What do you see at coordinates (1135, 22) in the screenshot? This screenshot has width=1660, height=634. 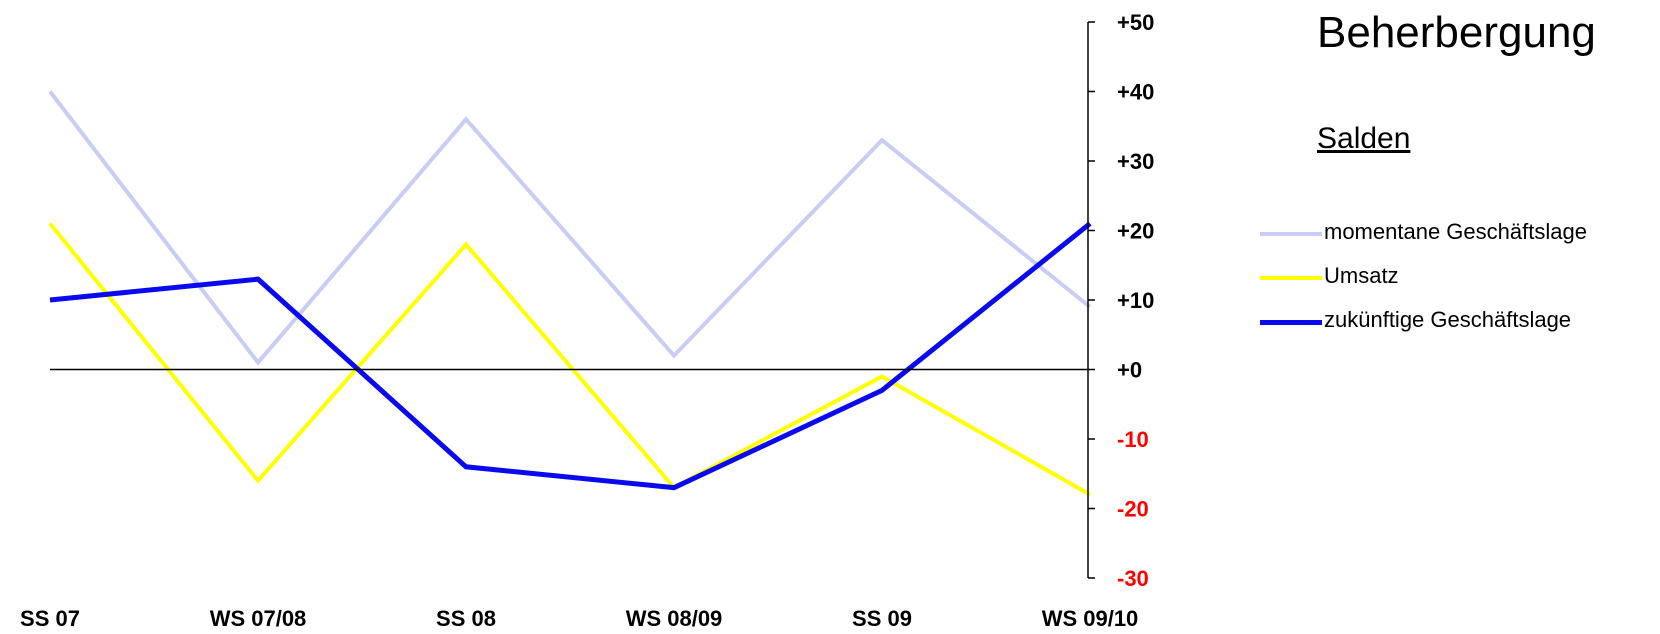 I see `y-tick-label: +50` at bounding box center [1135, 22].